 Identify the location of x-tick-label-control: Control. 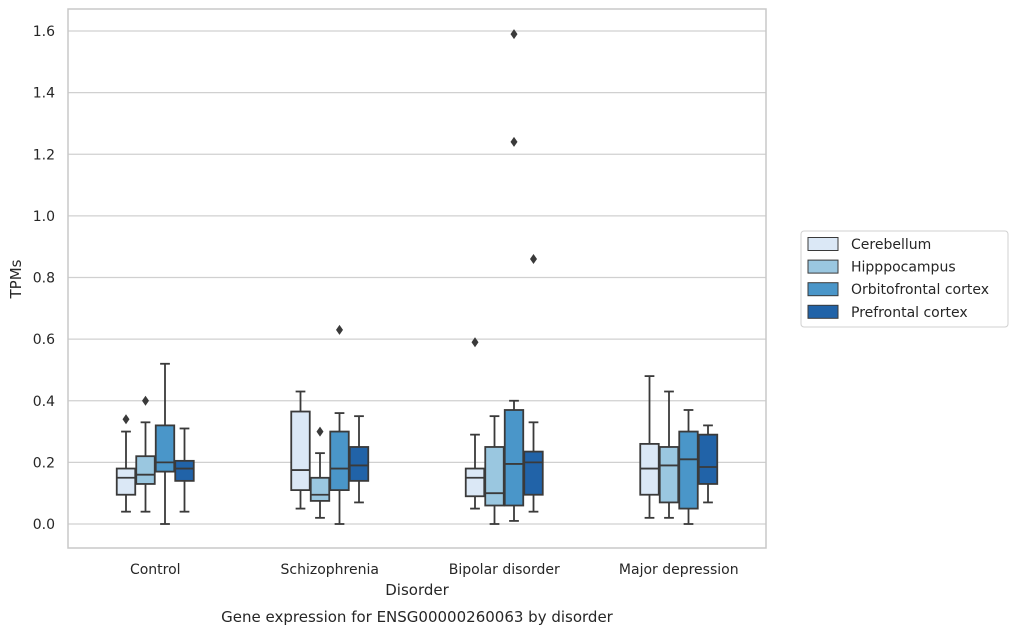
(155, 570).